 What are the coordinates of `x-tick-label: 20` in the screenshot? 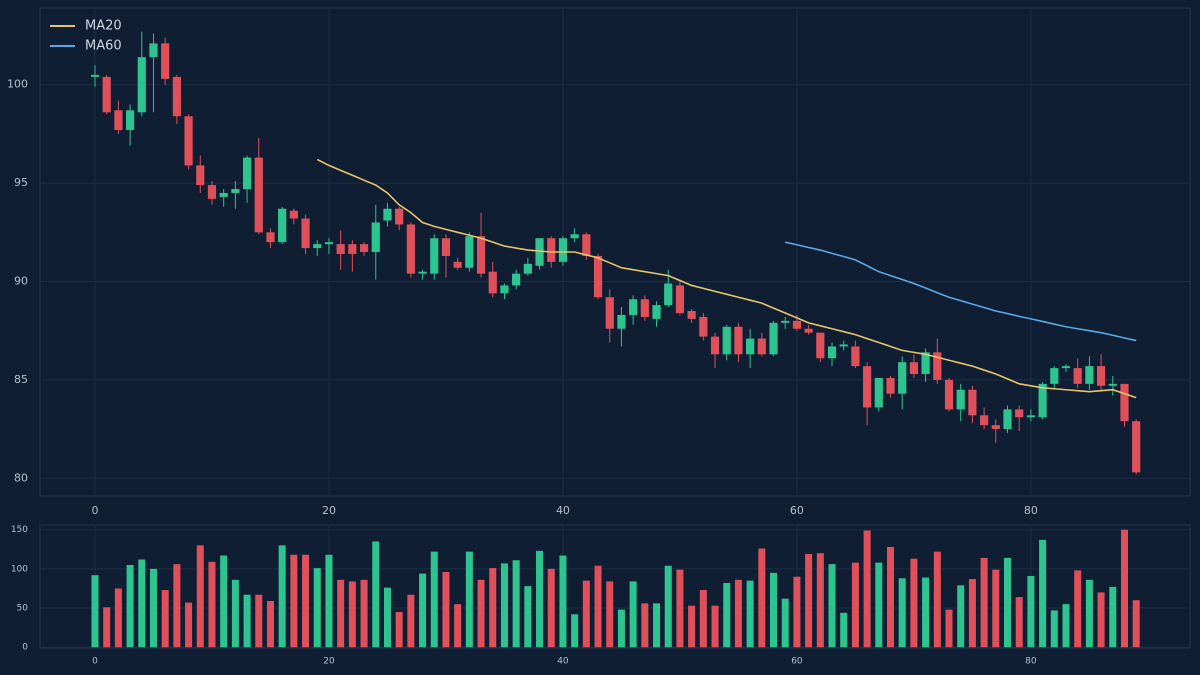 It's located at (329, 510).